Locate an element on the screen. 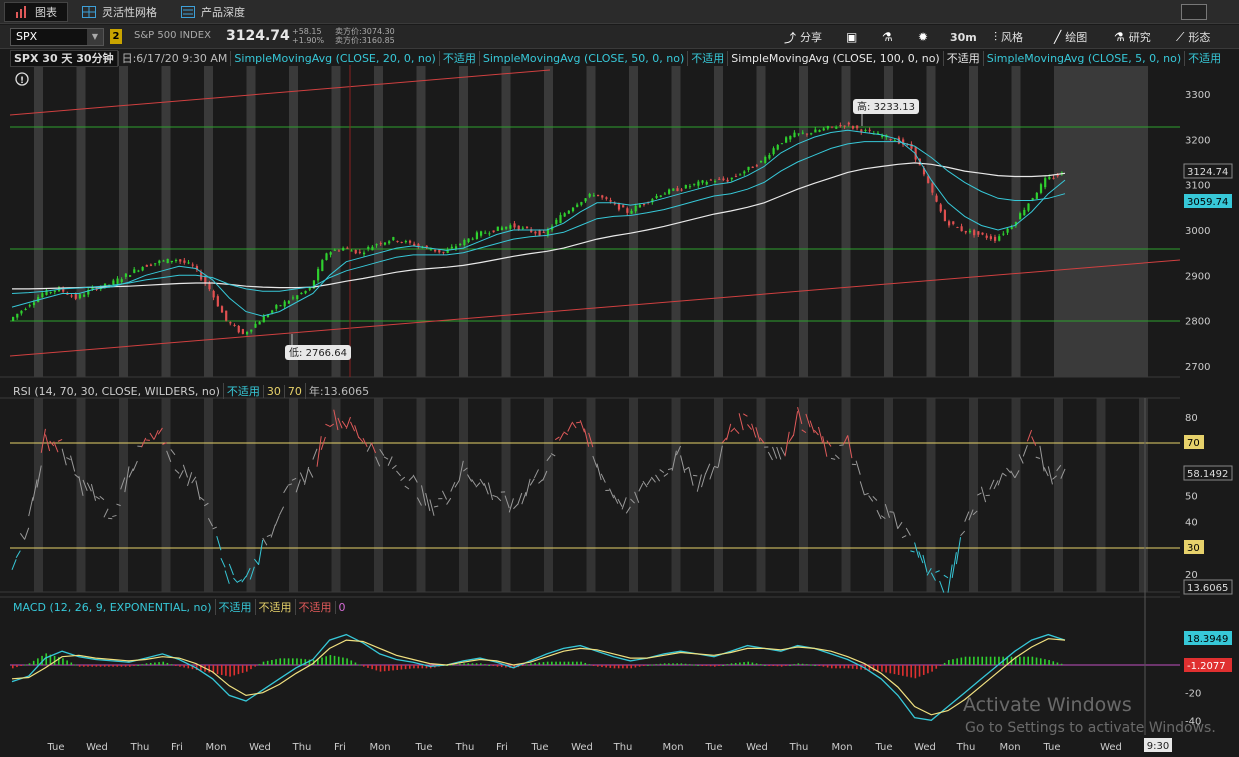  svg-text: 18.3949 is located at coordinates (1207, 639).